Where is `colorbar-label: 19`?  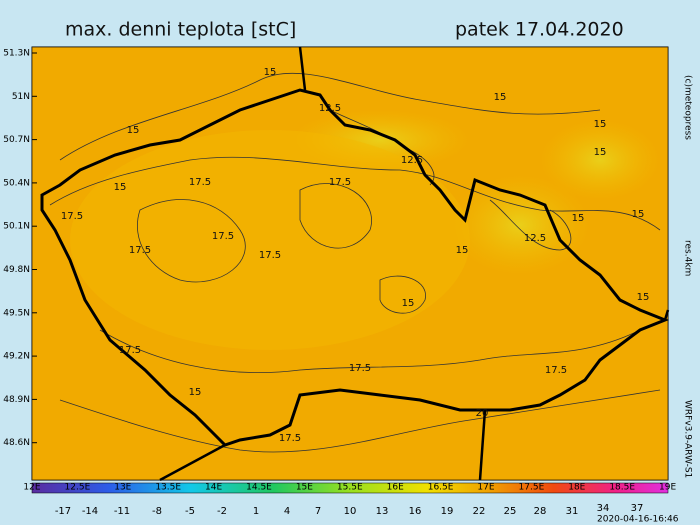
colorbar-label: 19 is located at coordinates (447, 511).